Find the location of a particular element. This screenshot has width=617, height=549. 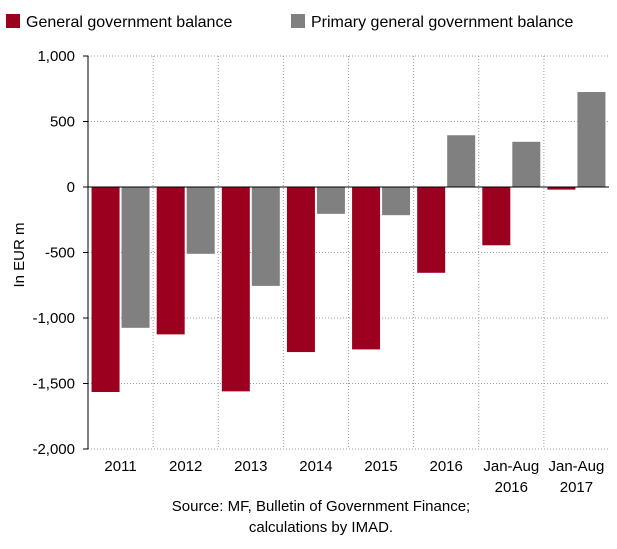

legend-swatch-primary is located at coordinates (298, 21).